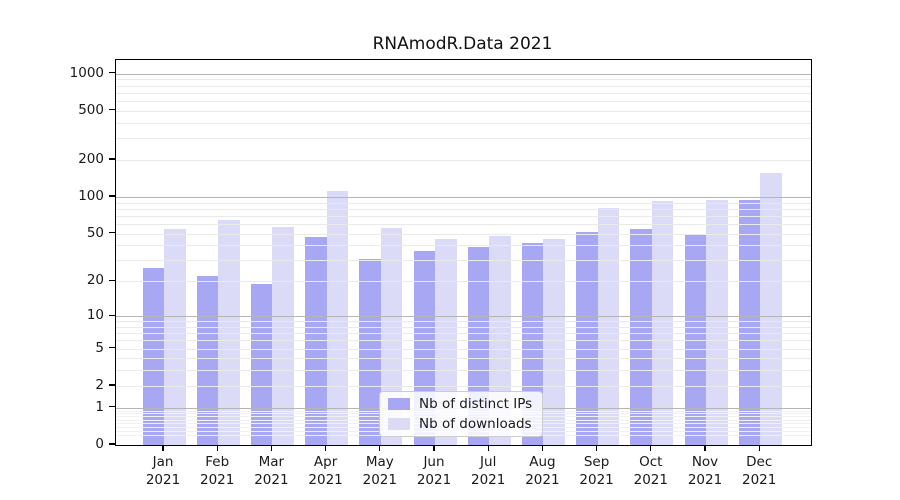  What do you see at coordinates (399, 404) in the screenshot?
I see `legend-swatch-distinct-ips` at bounding box center [399, 404].